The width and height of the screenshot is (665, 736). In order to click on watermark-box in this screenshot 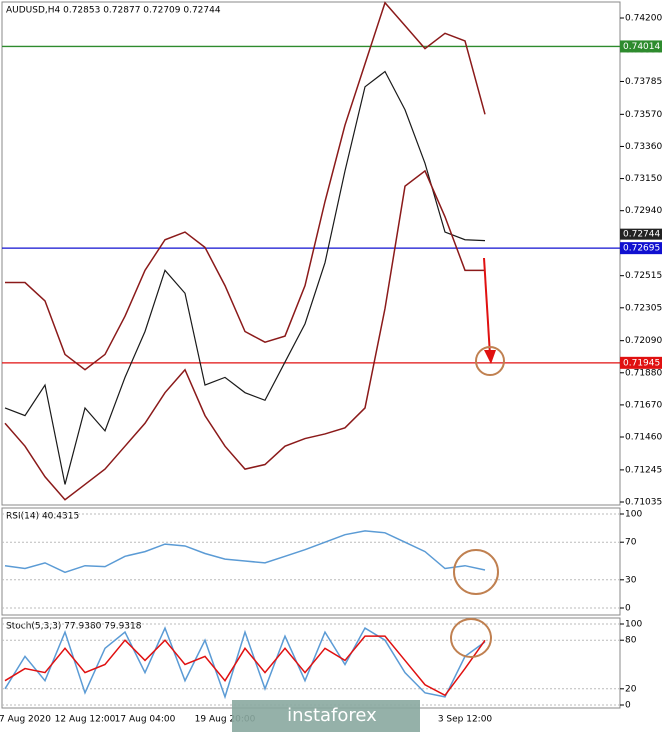, I will do `click(326, 716)`.